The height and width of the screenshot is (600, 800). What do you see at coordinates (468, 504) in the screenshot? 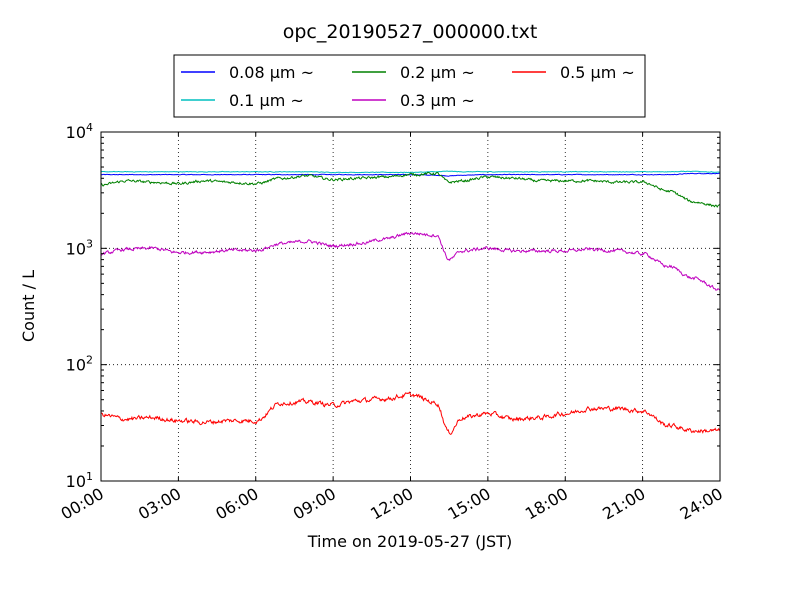
I see `x-tick-label: 15:00` at bounding box center [468, 504].